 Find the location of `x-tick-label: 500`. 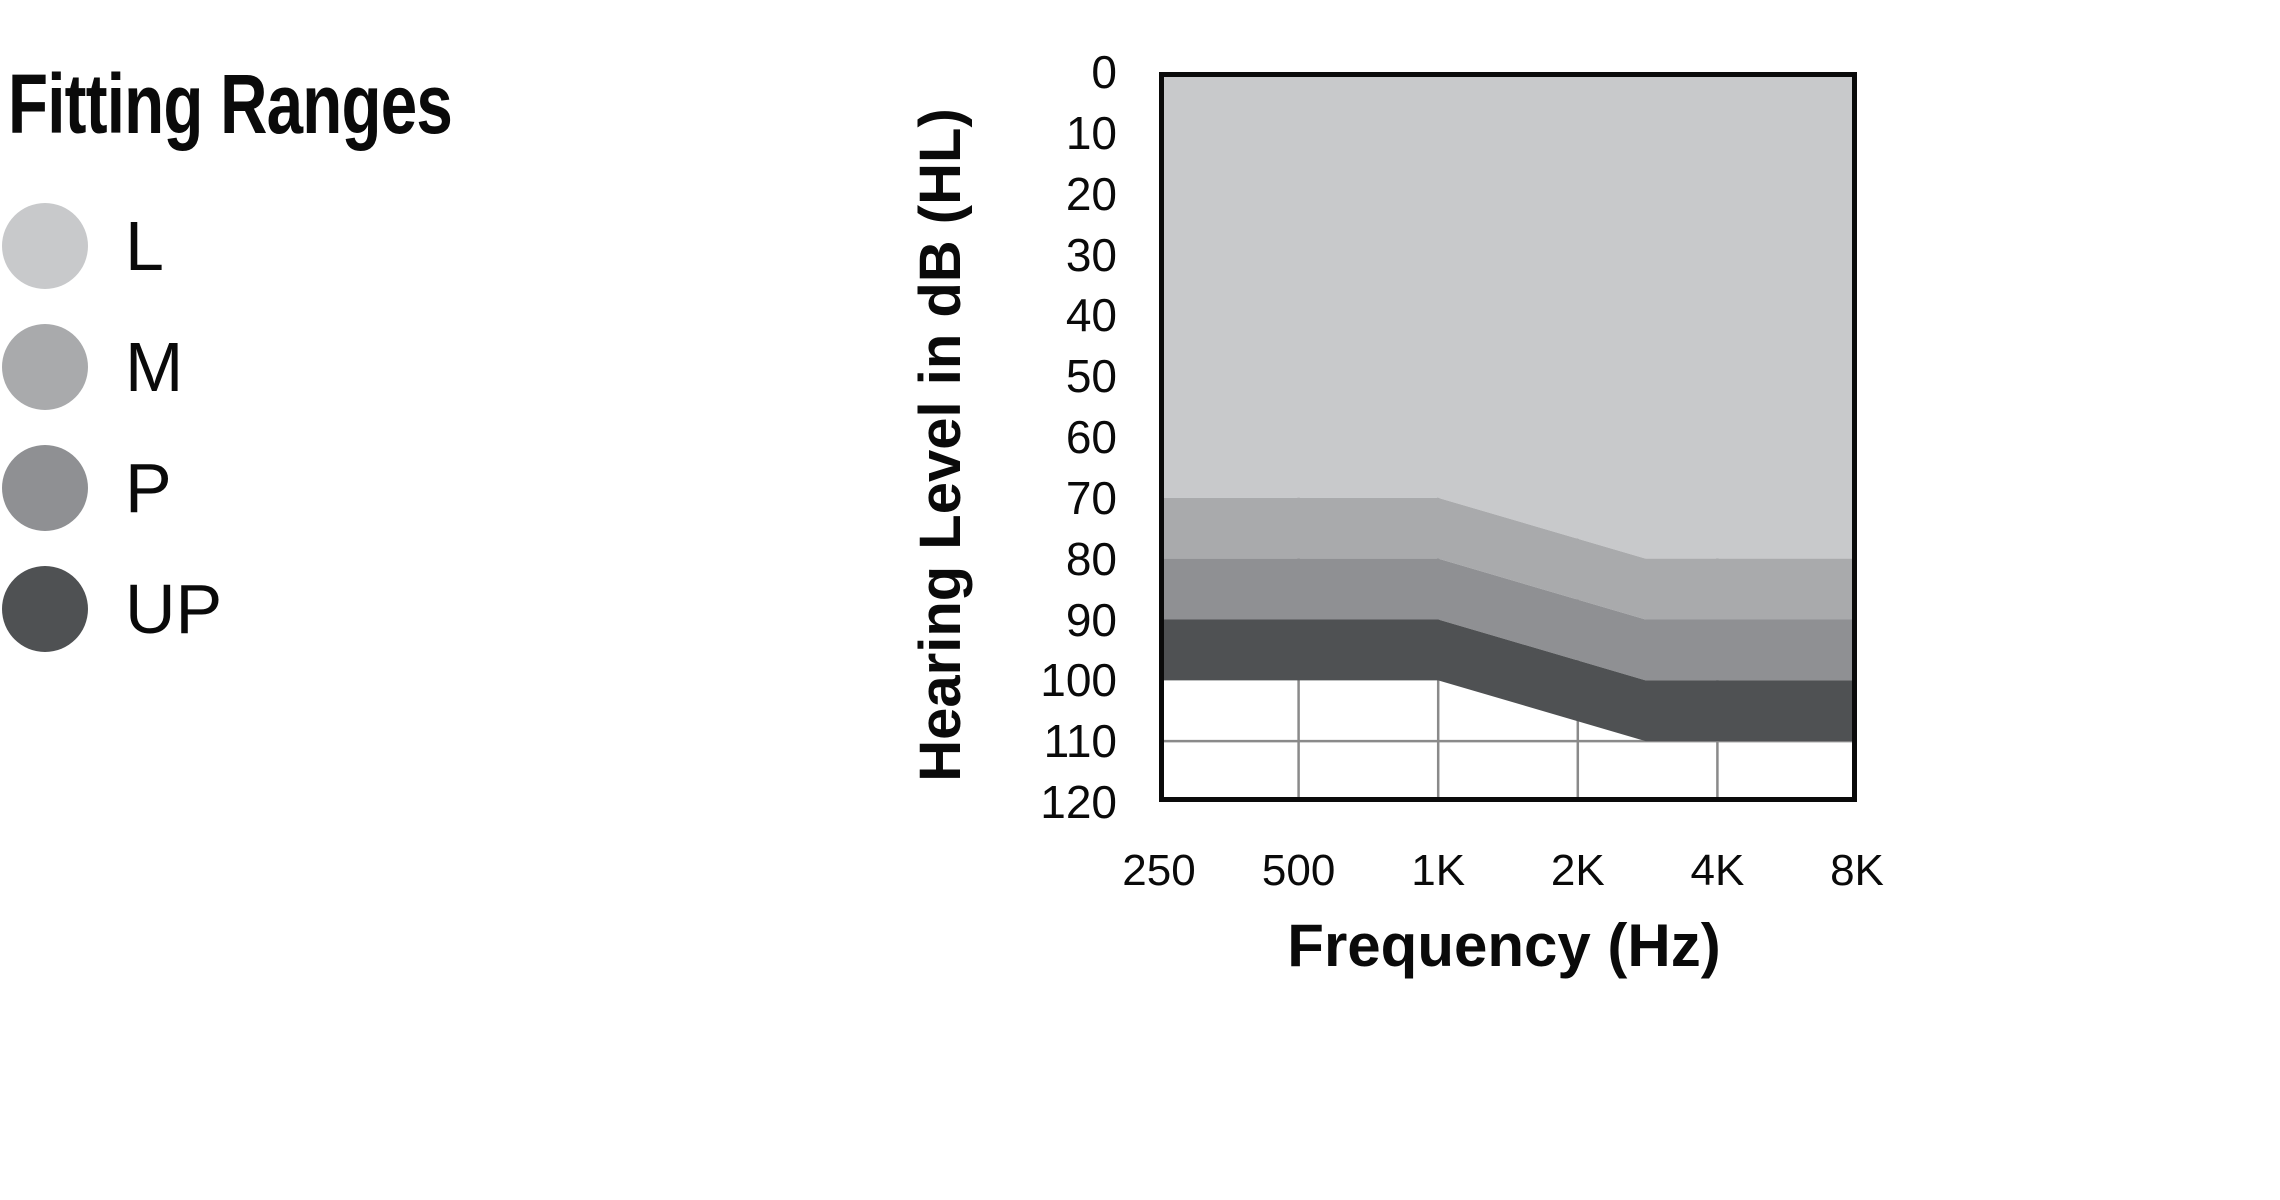

x-tick-label: 500 is located at coordinates (1298, 870).